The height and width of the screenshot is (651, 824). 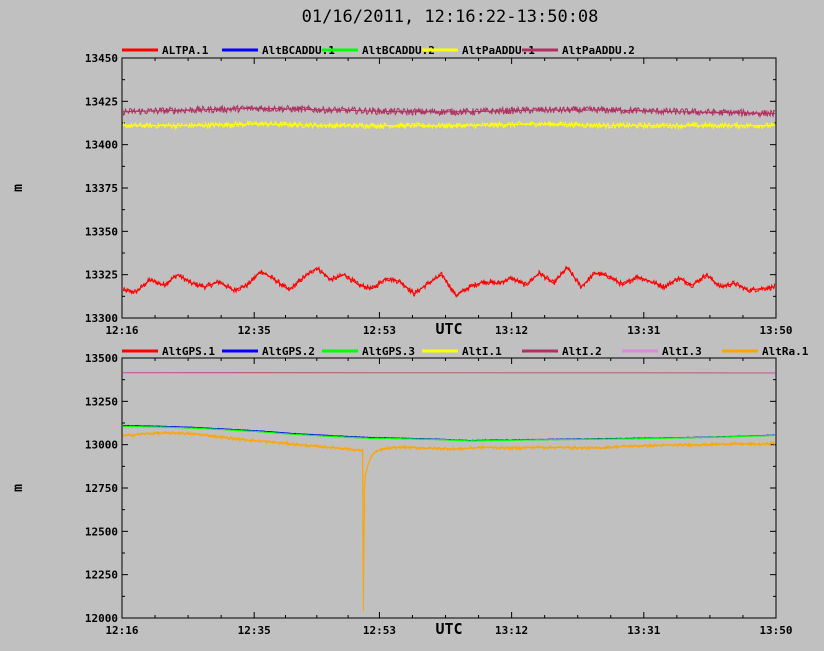 I want to click on legend-label: AltPaADDU.2, so click(x=598, y=50).